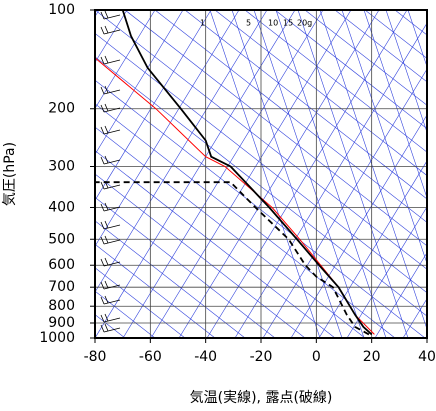 The image size is (436, 411). Describe the element at coordinates (57, 338) in the screenshot. I see `y-tick-label: 1000` at that location.